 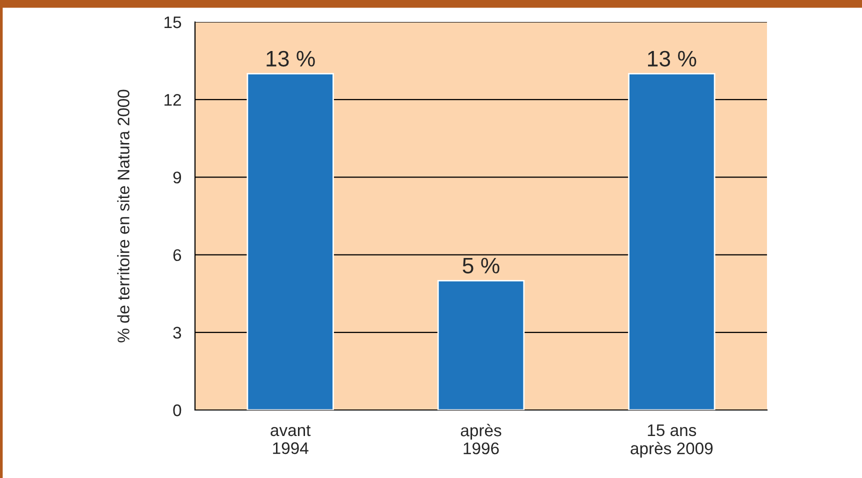 What do you see at coordinates (177, 255) in the screenshot?
I see `y-tick-label: 6` at bounding box center [177, 255].